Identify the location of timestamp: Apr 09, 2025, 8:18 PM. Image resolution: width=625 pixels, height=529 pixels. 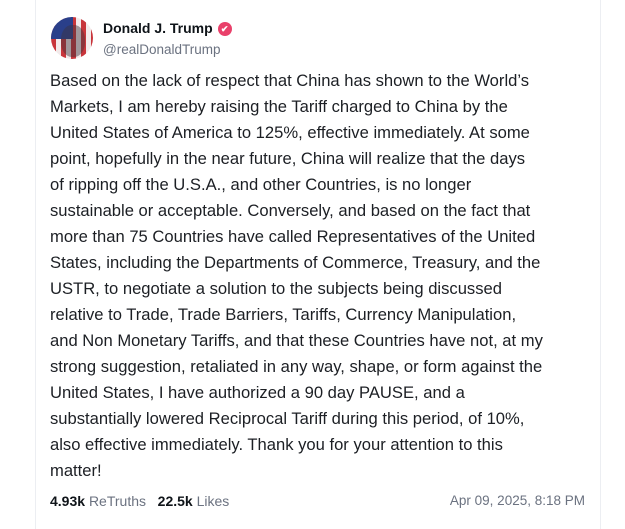
(517, 500).